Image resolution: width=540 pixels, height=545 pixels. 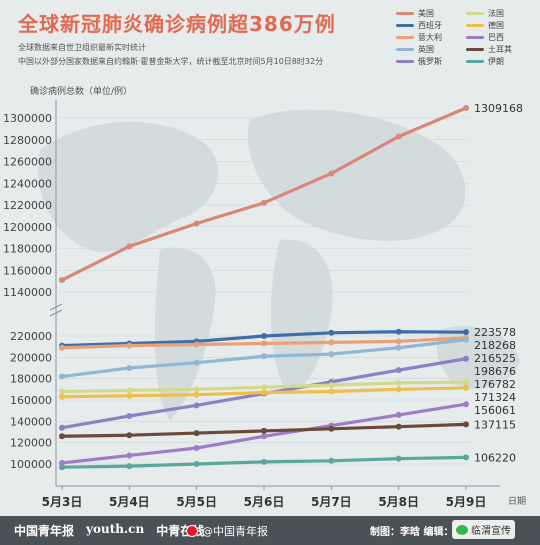 I want to click on legend-label: 伊朗, so click(x=496, y=61).